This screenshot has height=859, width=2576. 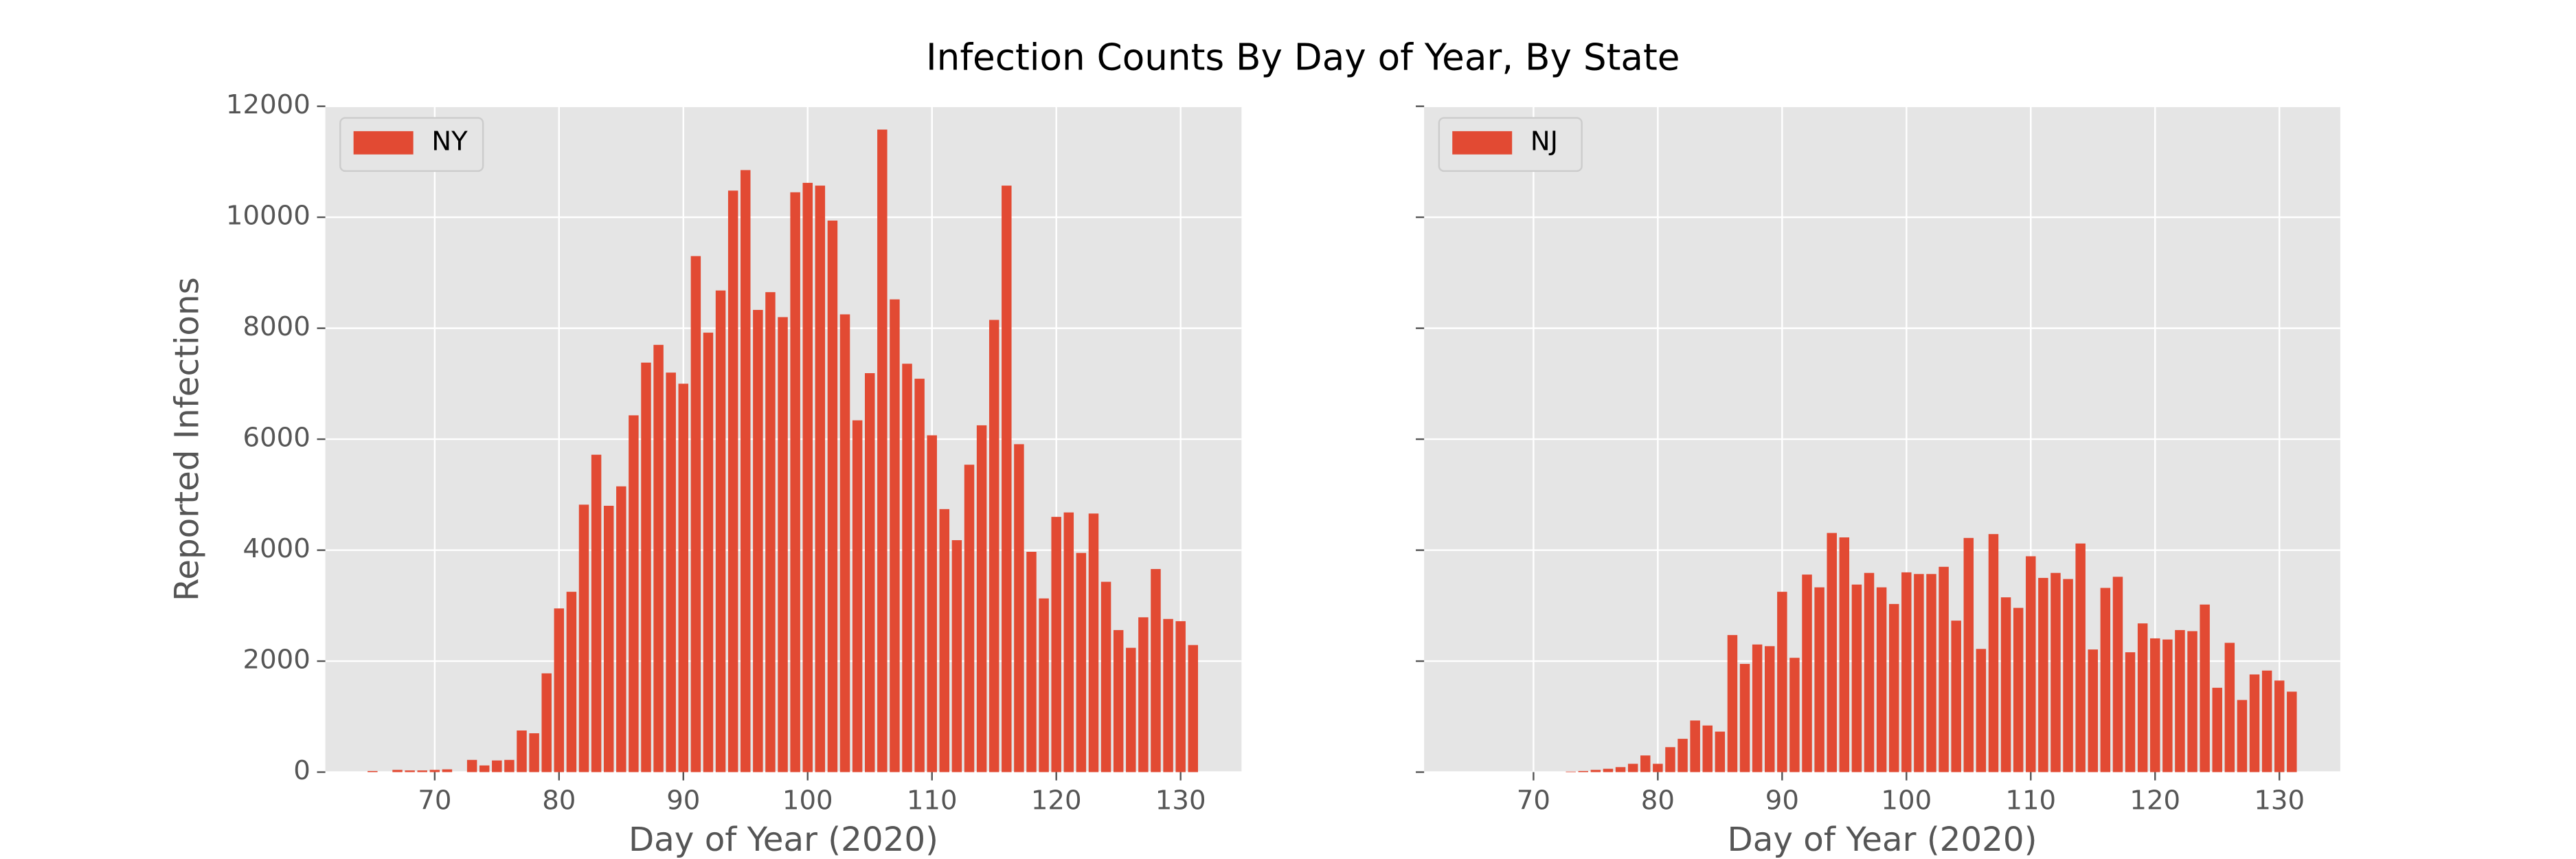 What do you see at coordinates (276, 548) in the screenshot?
I see `y-tick-label: 4000` at bounding box center [276, 548].